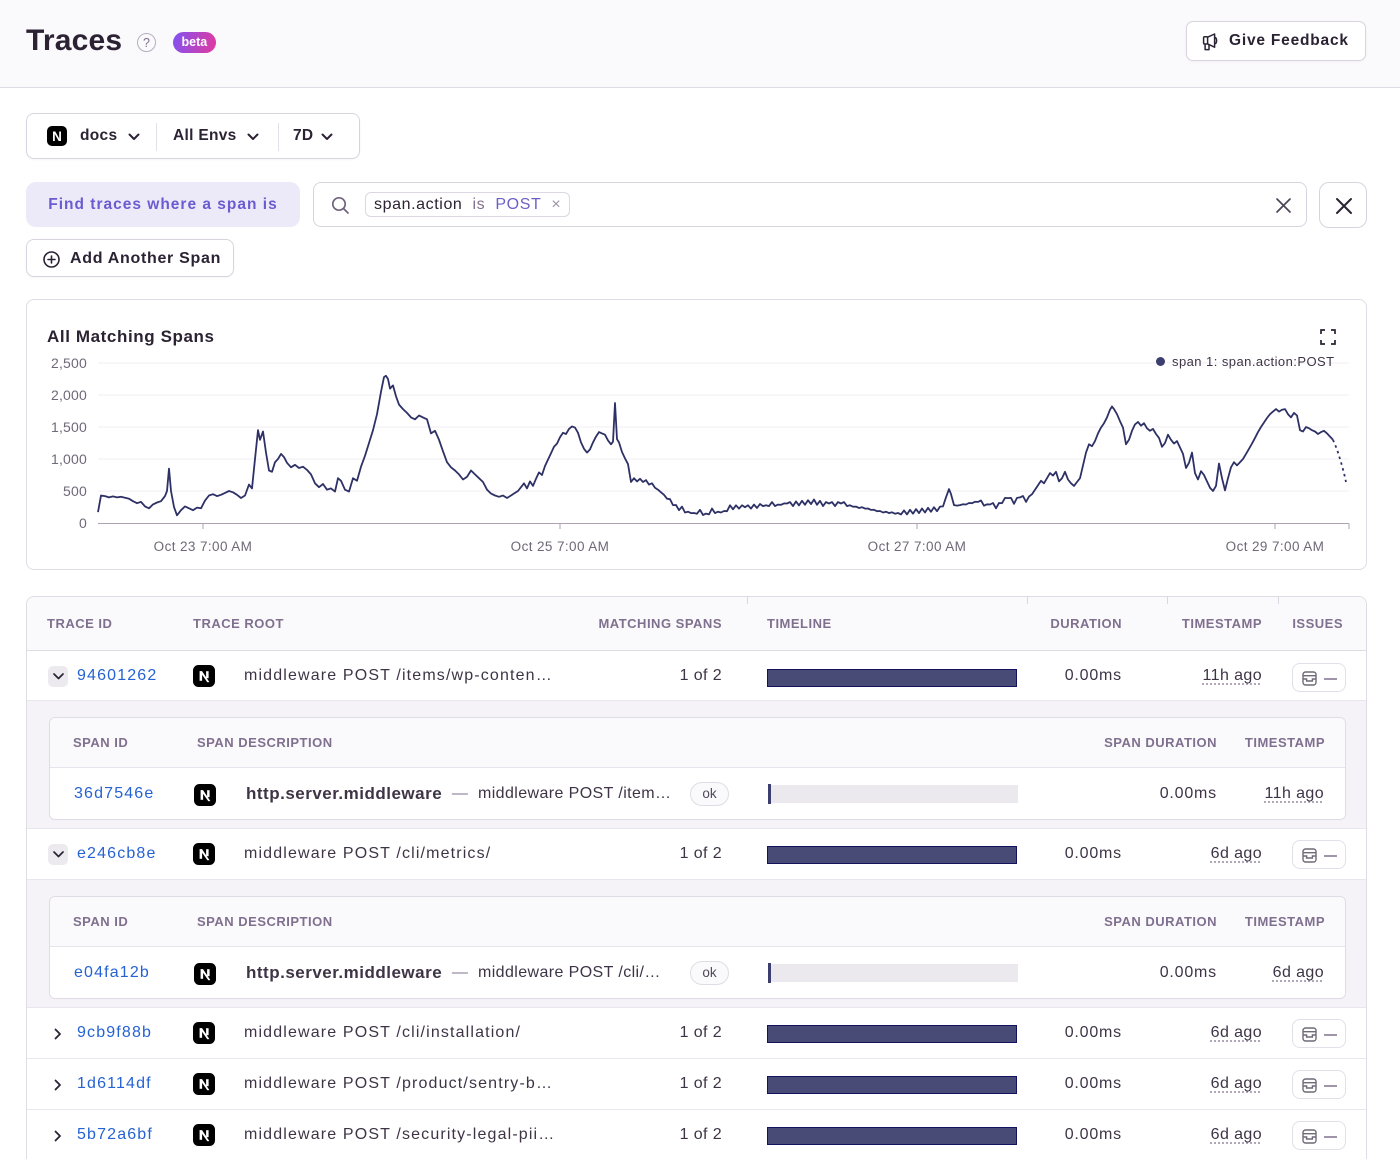  Describe the element at coordinates (83, 523) in the screenshot. I see `svg-text: 0` at that location.